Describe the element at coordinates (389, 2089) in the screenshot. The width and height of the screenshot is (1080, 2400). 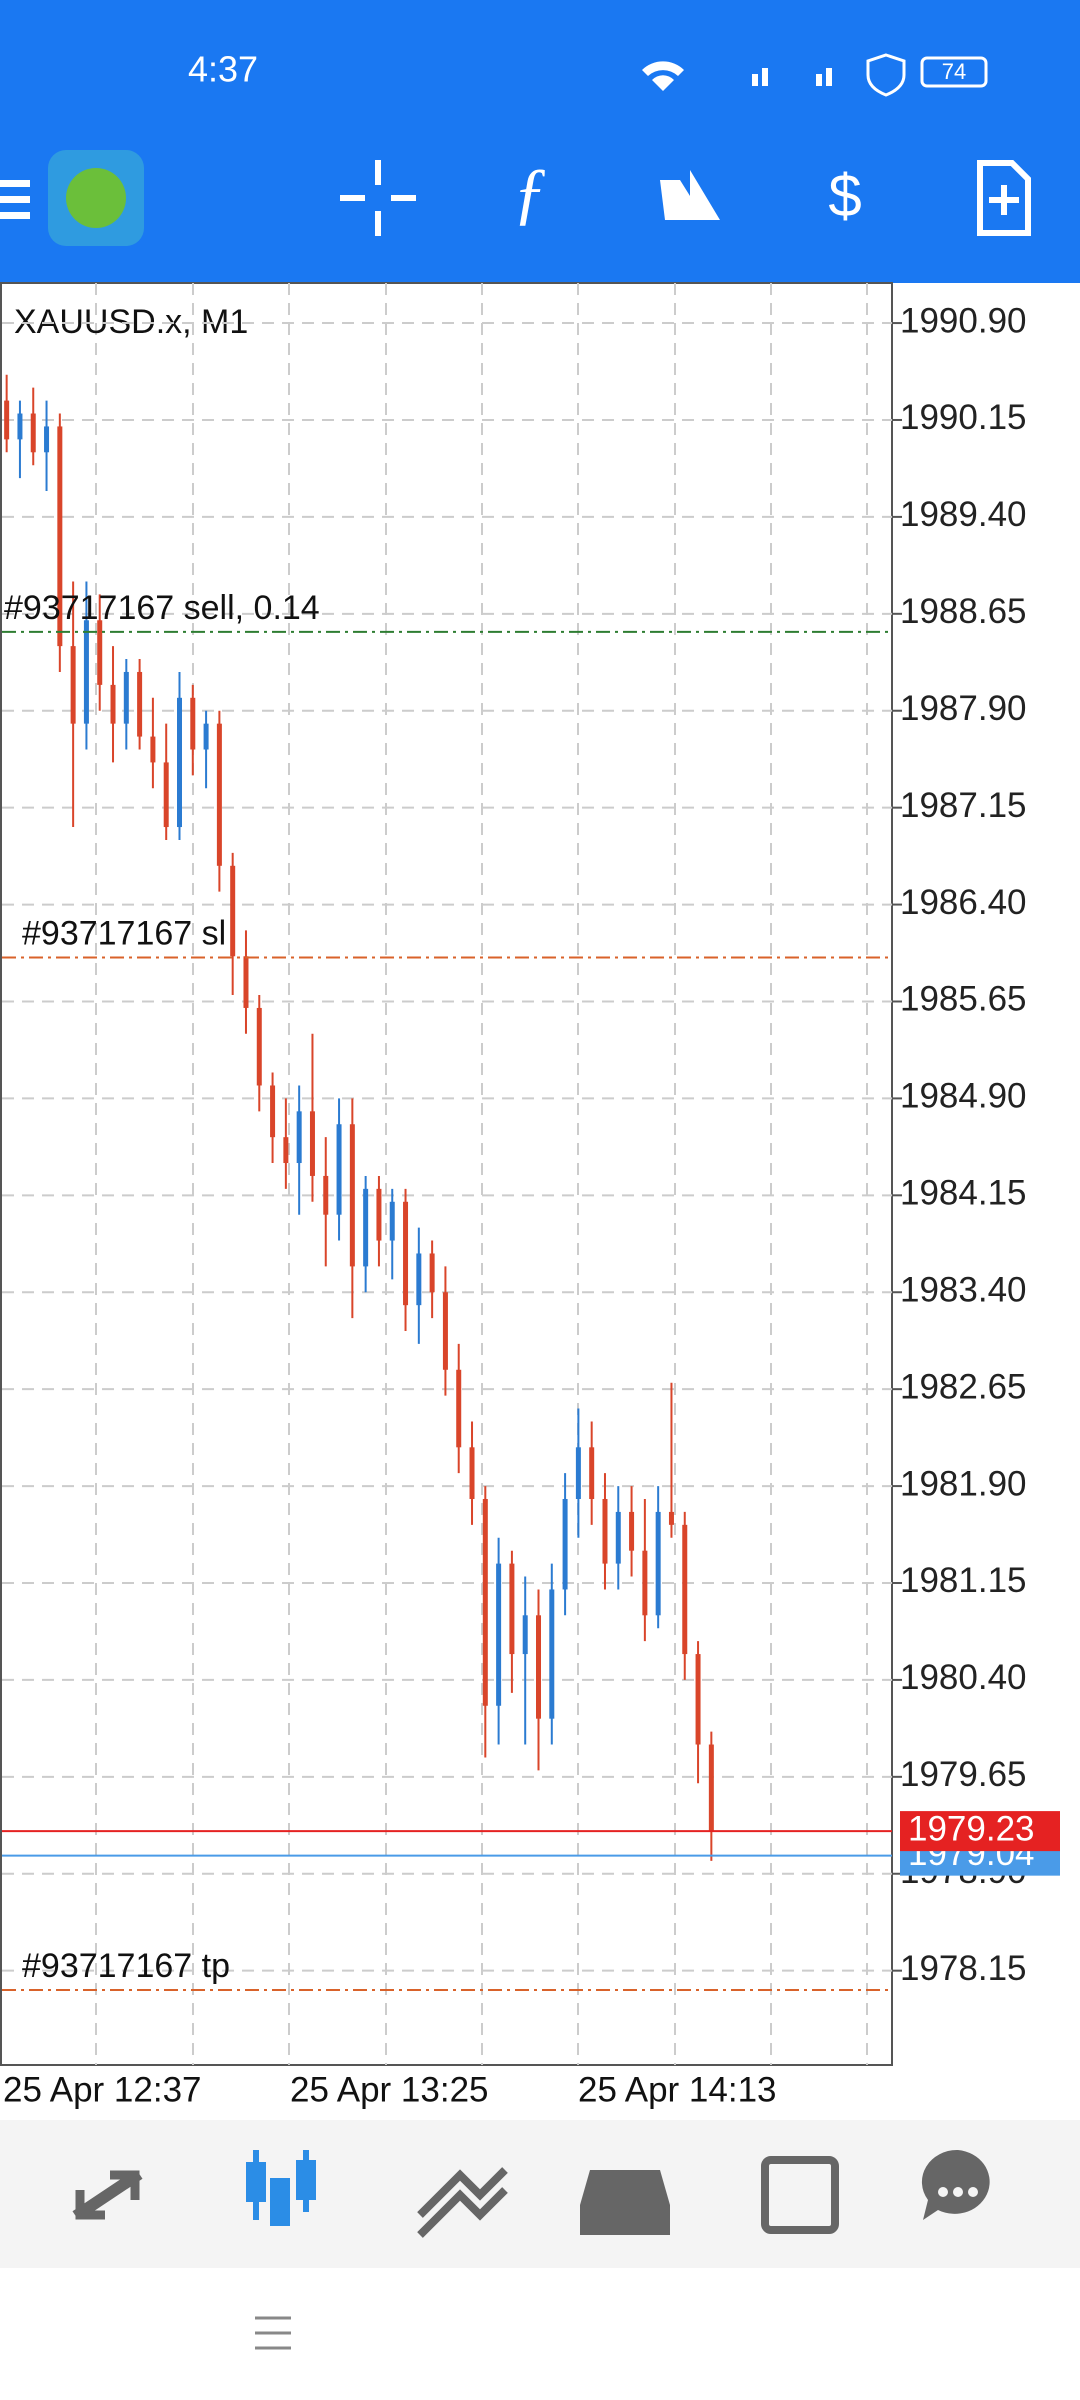
I see `x-tick-label: 25 Apr 13:25` at that location.